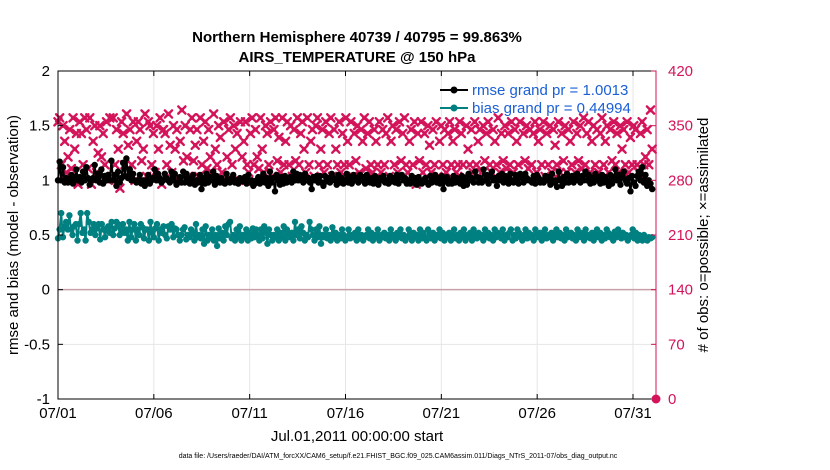 The width and height of the screenshot is (830, 470). I want to click on legend-bias-label: bias grand pr = 0.44994, so click(551, 108).